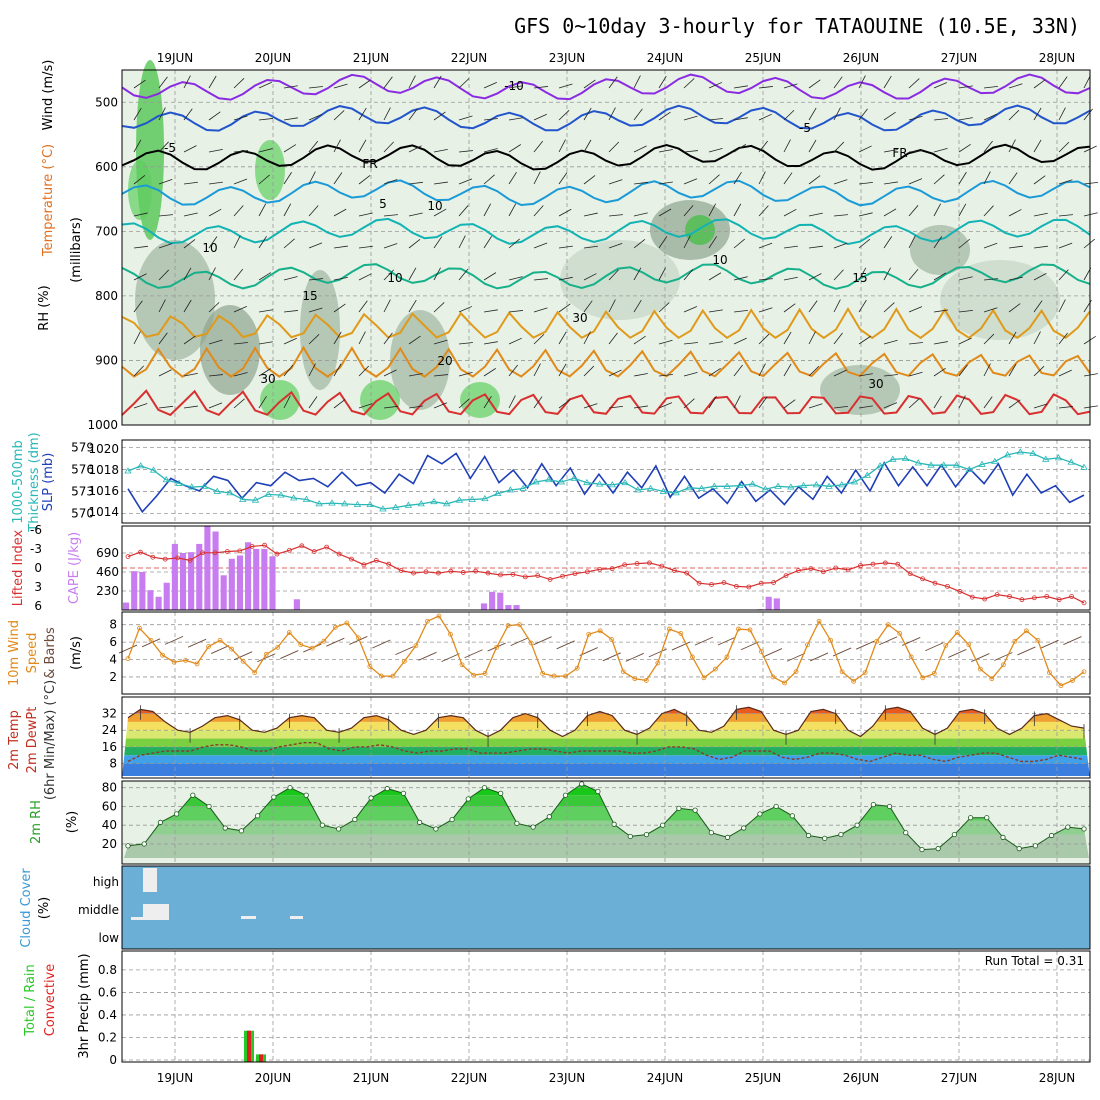 Image resolution: width=1100 pixels, height=1100 pixels. I want to click on bottom-date-label: 27JUN, so click(959, 1078).